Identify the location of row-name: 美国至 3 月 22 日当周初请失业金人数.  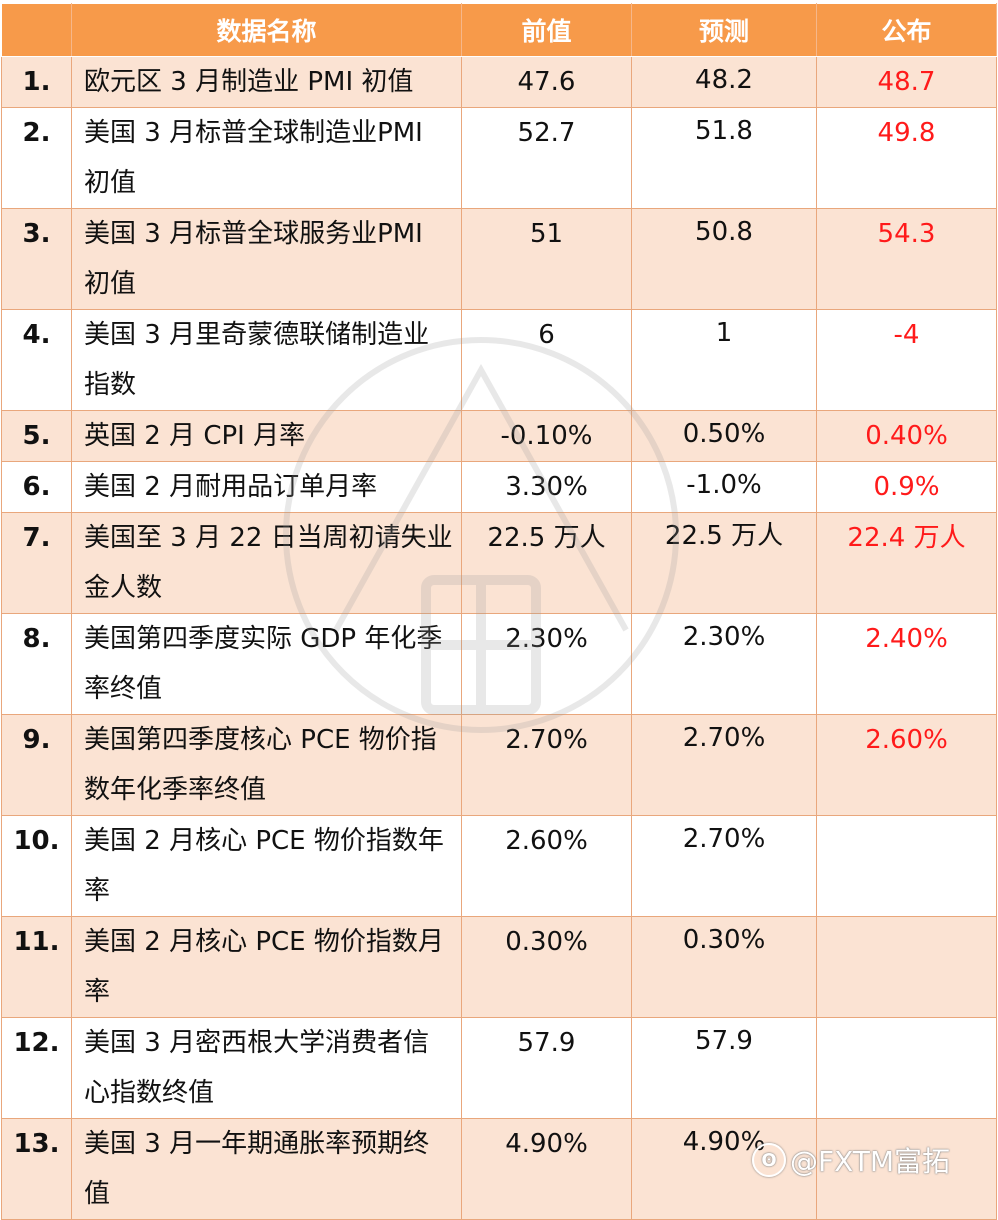
(266, 563).